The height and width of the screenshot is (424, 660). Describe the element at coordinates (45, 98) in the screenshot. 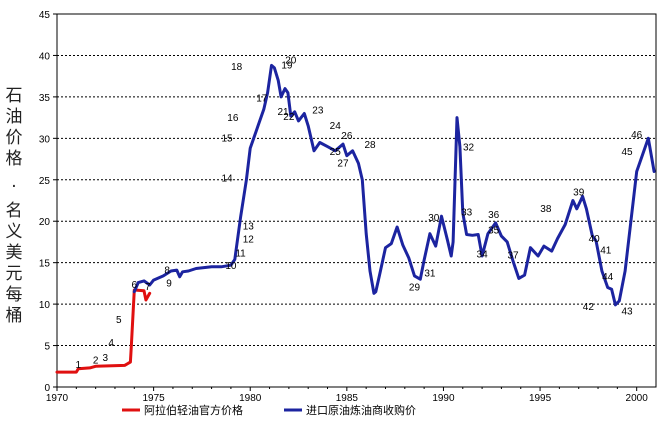

I see `y-tick-label: 35` at that location.